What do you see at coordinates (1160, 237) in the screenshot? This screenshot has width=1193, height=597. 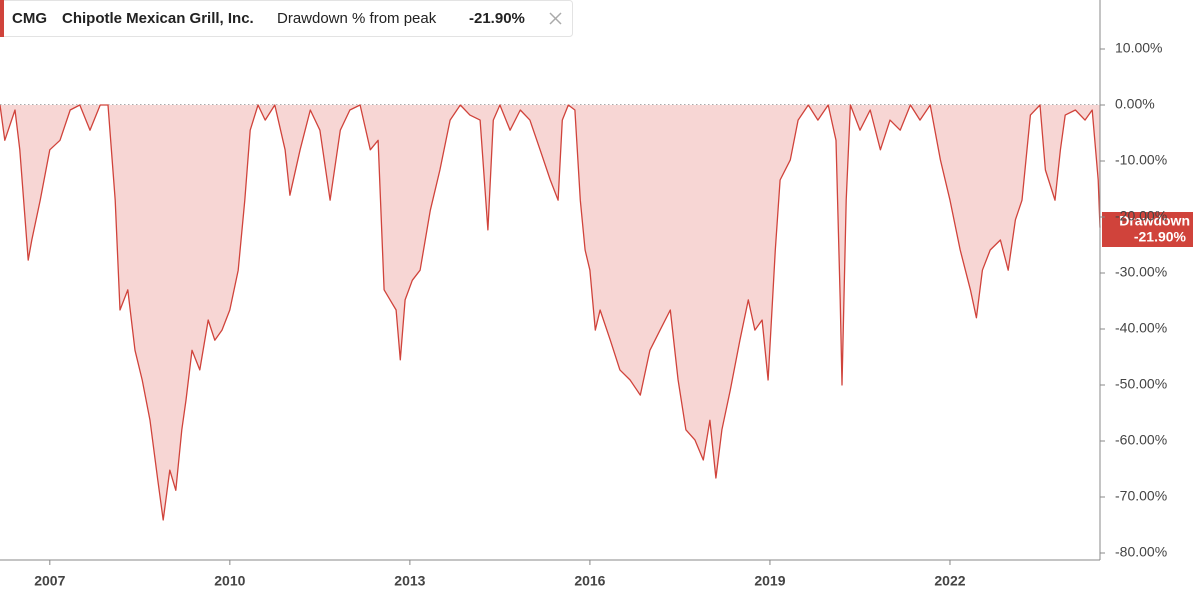 I see `callout-value: -21.90%` at bounding box center [1160, 237].